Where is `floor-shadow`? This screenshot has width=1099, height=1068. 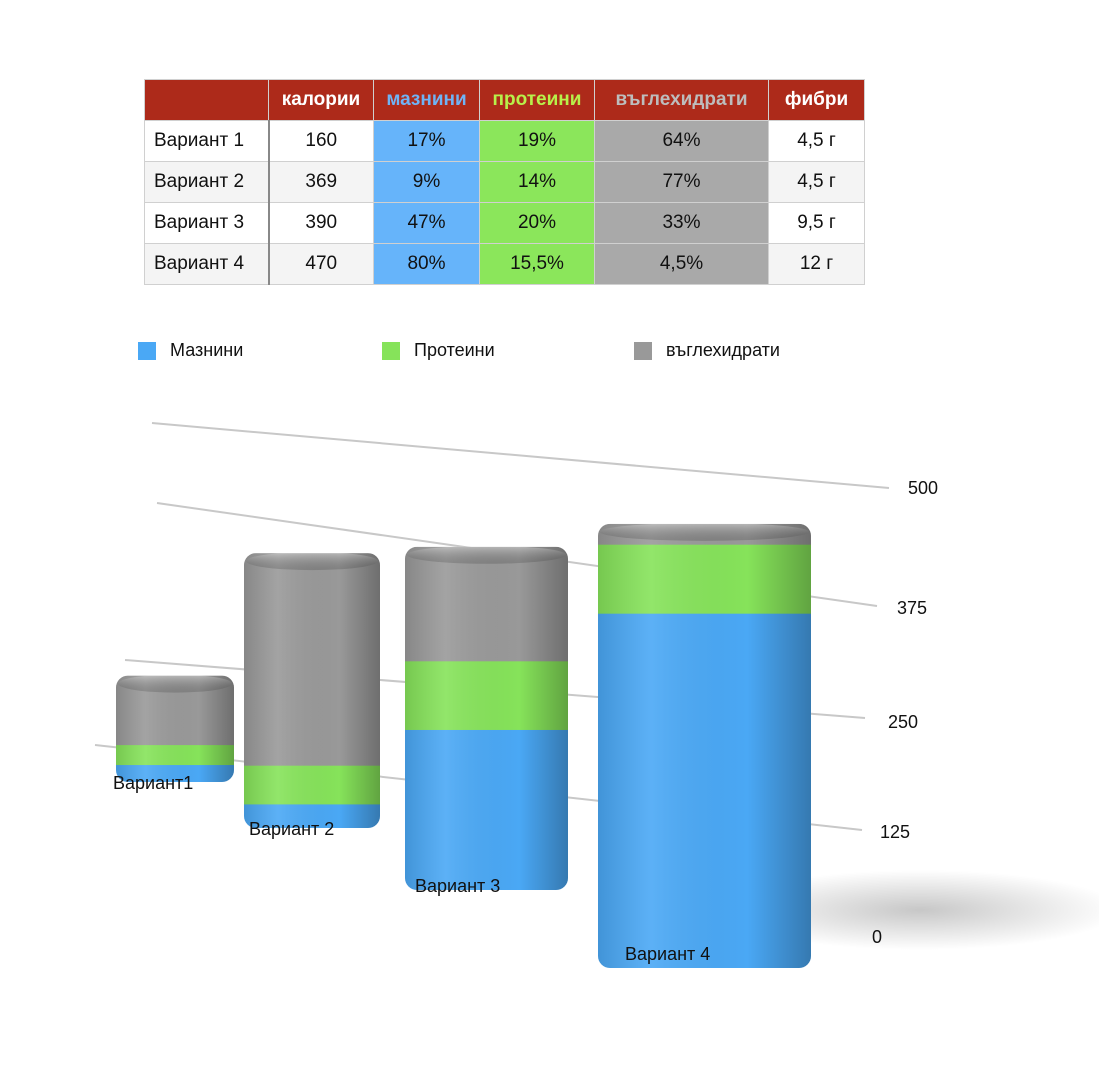
floor-shadow is located at coordinates (909, 910).